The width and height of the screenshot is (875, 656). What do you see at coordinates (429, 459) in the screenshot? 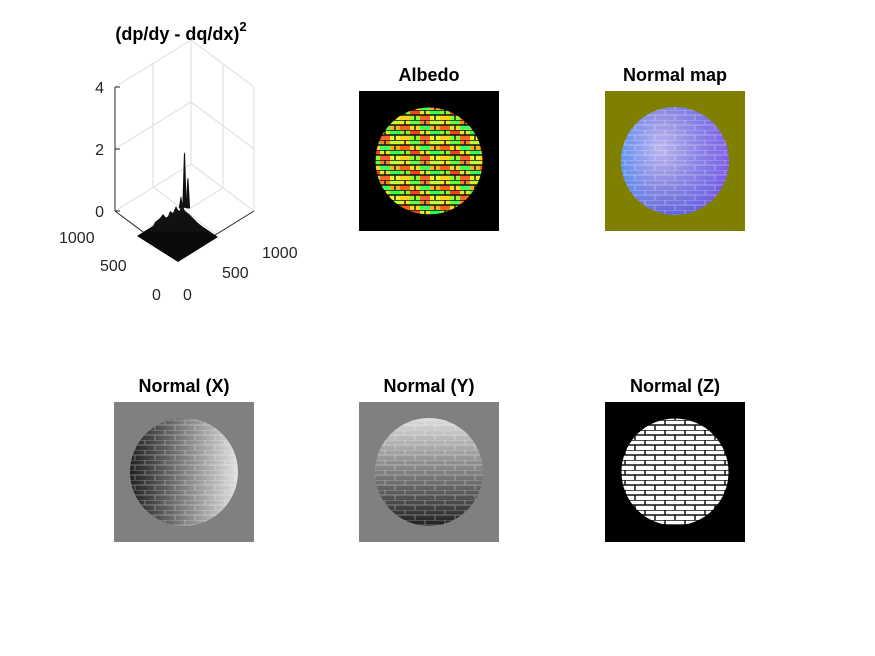
I see `normal-y-panel: Normal (Y)` at bounding box center [429, 459].